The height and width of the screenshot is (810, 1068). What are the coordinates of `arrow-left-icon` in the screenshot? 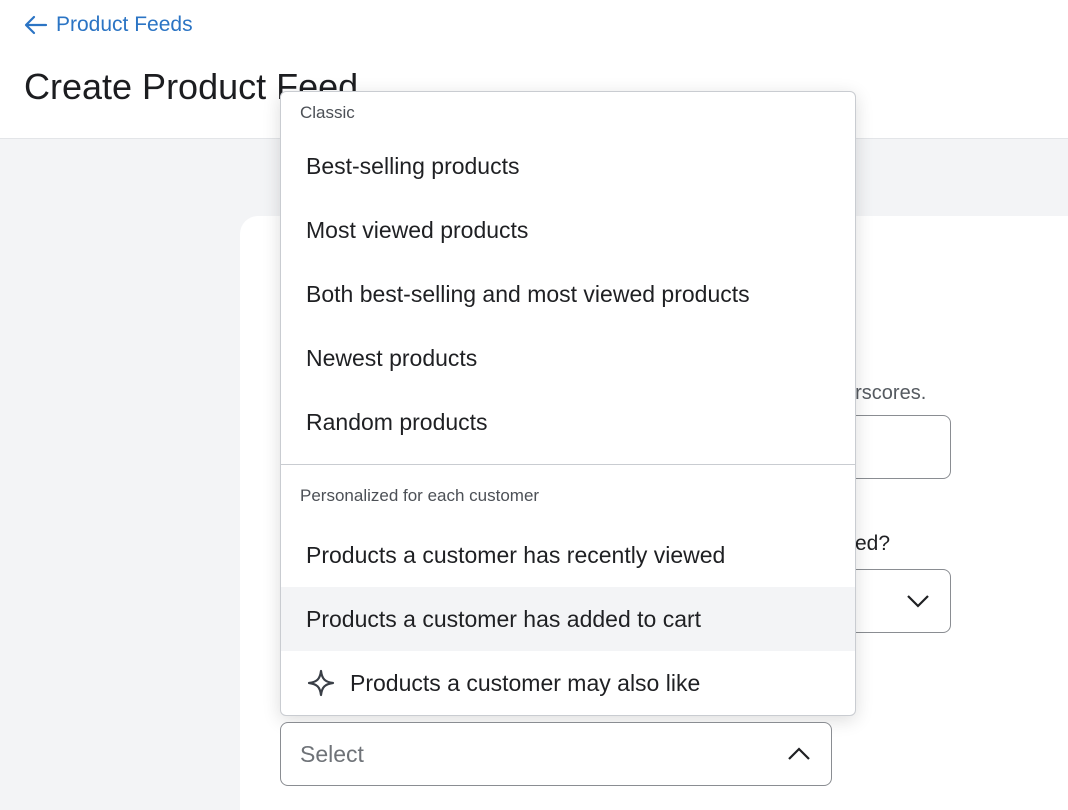 It's located at (36, 25).